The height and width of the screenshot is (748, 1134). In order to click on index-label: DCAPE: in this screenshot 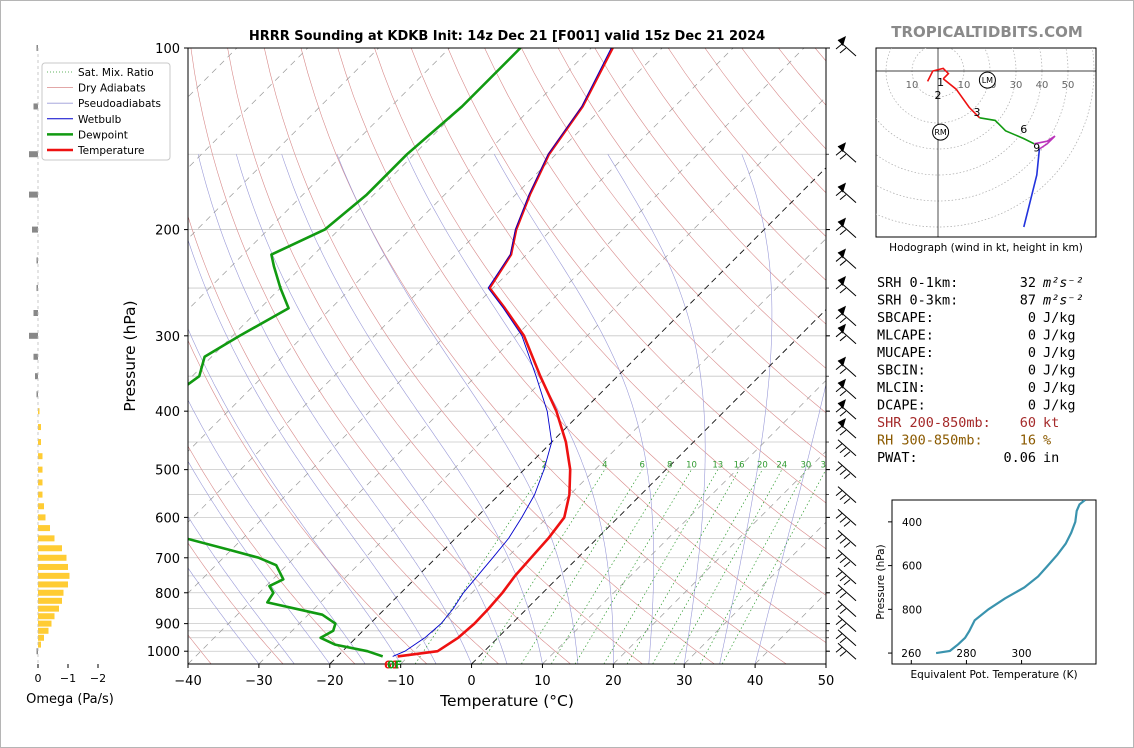, I will do `click(901, 406)`.